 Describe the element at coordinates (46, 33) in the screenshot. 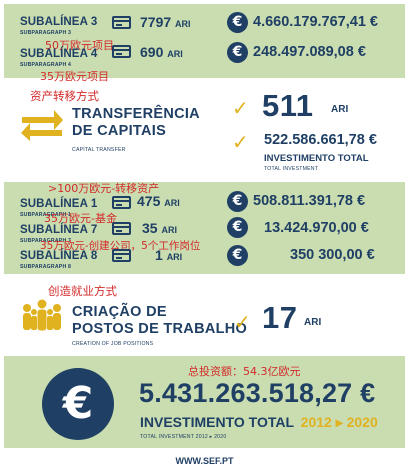

I see `subparagraph-3-en: SUBPARAGRAPH 3` at that location.